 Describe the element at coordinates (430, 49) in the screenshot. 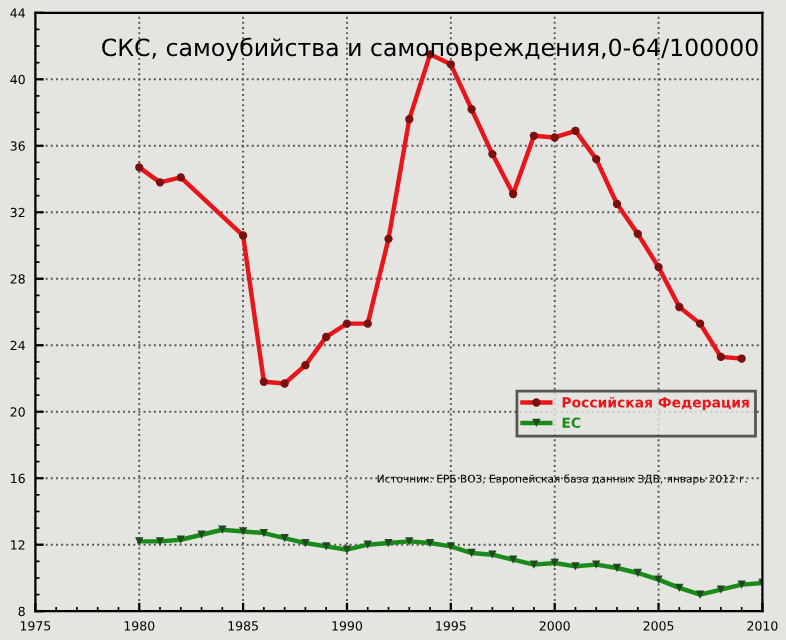

I see `text: СКС, самоубийства и самоповреждения,0-64/100000` at that location.